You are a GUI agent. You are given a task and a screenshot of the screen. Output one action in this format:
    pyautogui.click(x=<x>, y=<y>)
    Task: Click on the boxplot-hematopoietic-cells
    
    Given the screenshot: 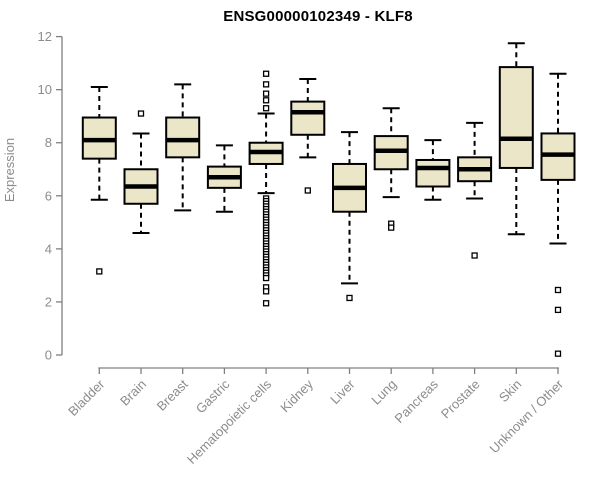 What is the action you would take?
    pyautogui.click(x=266, y=188)
    